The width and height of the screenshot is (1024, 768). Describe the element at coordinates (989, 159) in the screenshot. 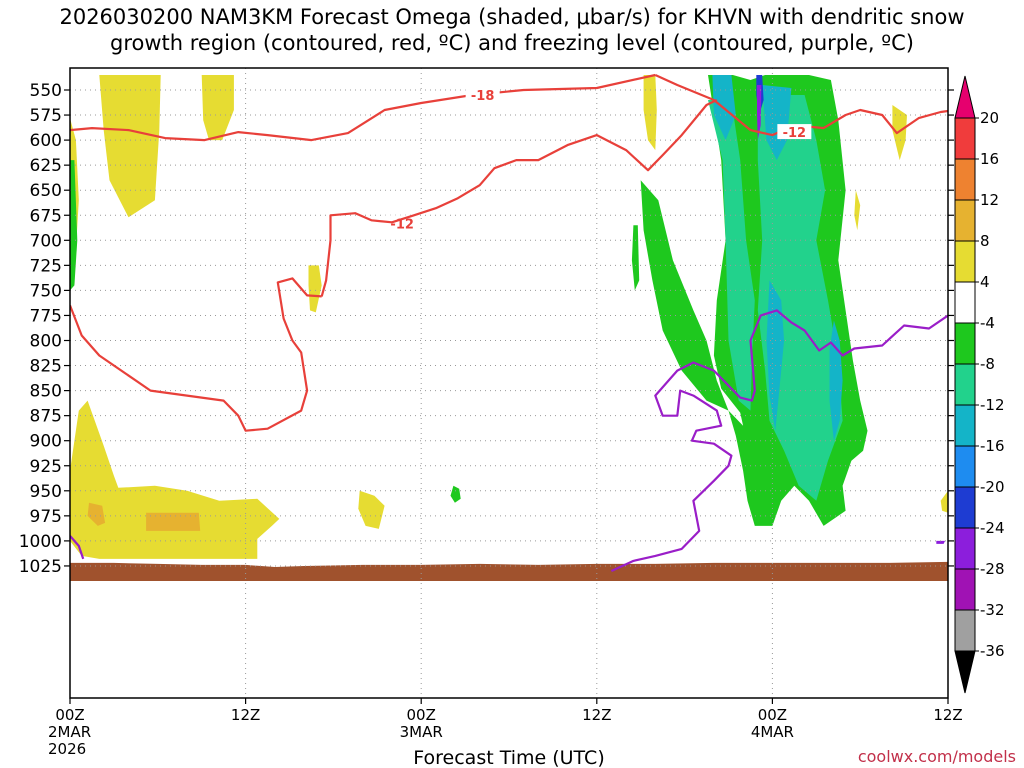

I see `colorbar-label: 16` at that location.